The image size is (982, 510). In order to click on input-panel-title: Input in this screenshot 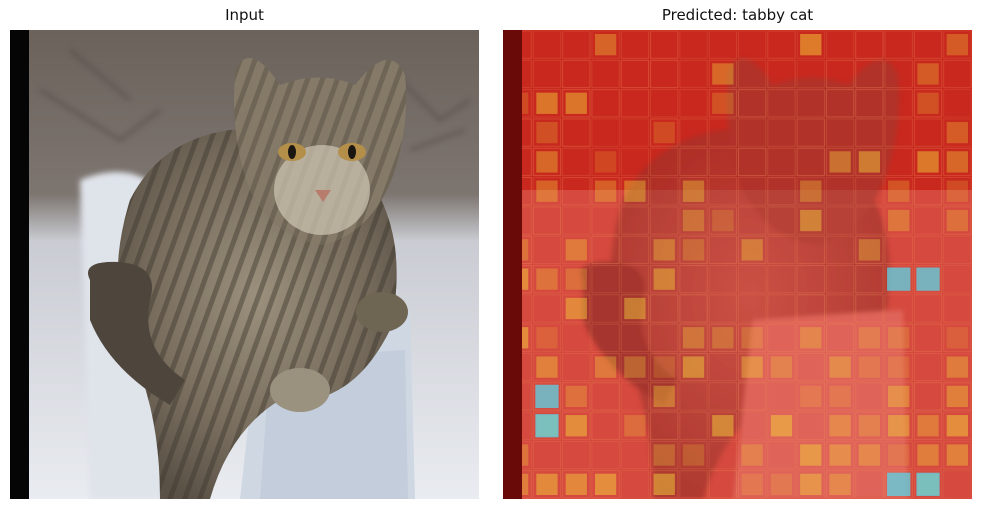, I will do `click(244, 15)`.